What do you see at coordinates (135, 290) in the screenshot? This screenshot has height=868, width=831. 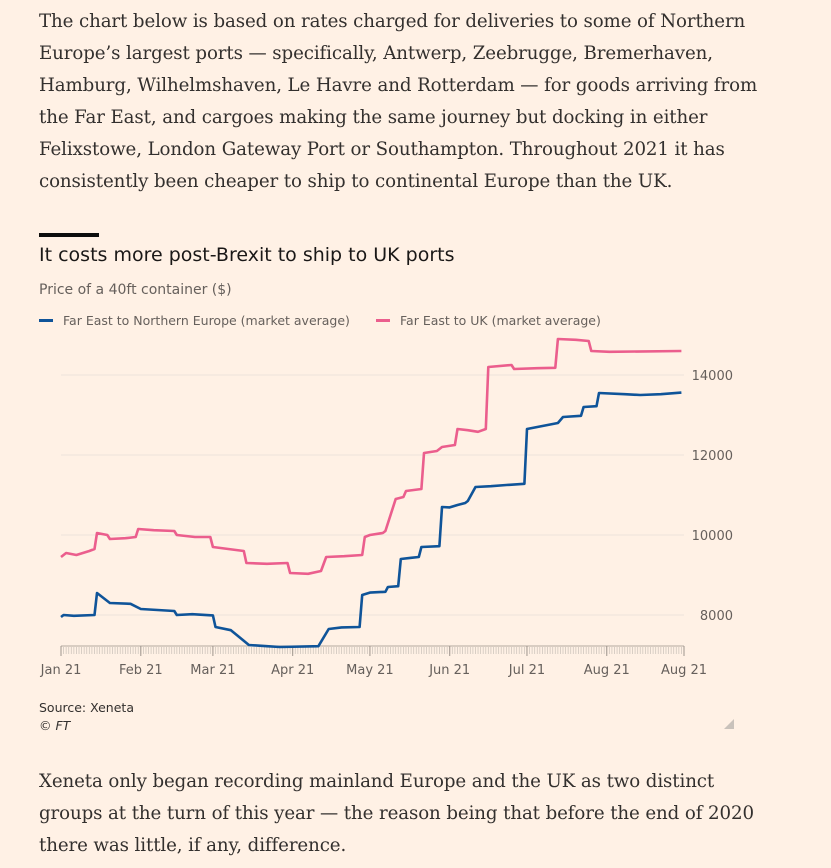 I see `chart-subtitle: Price of a 40ft container ($)` at bounding box center [135, 290].